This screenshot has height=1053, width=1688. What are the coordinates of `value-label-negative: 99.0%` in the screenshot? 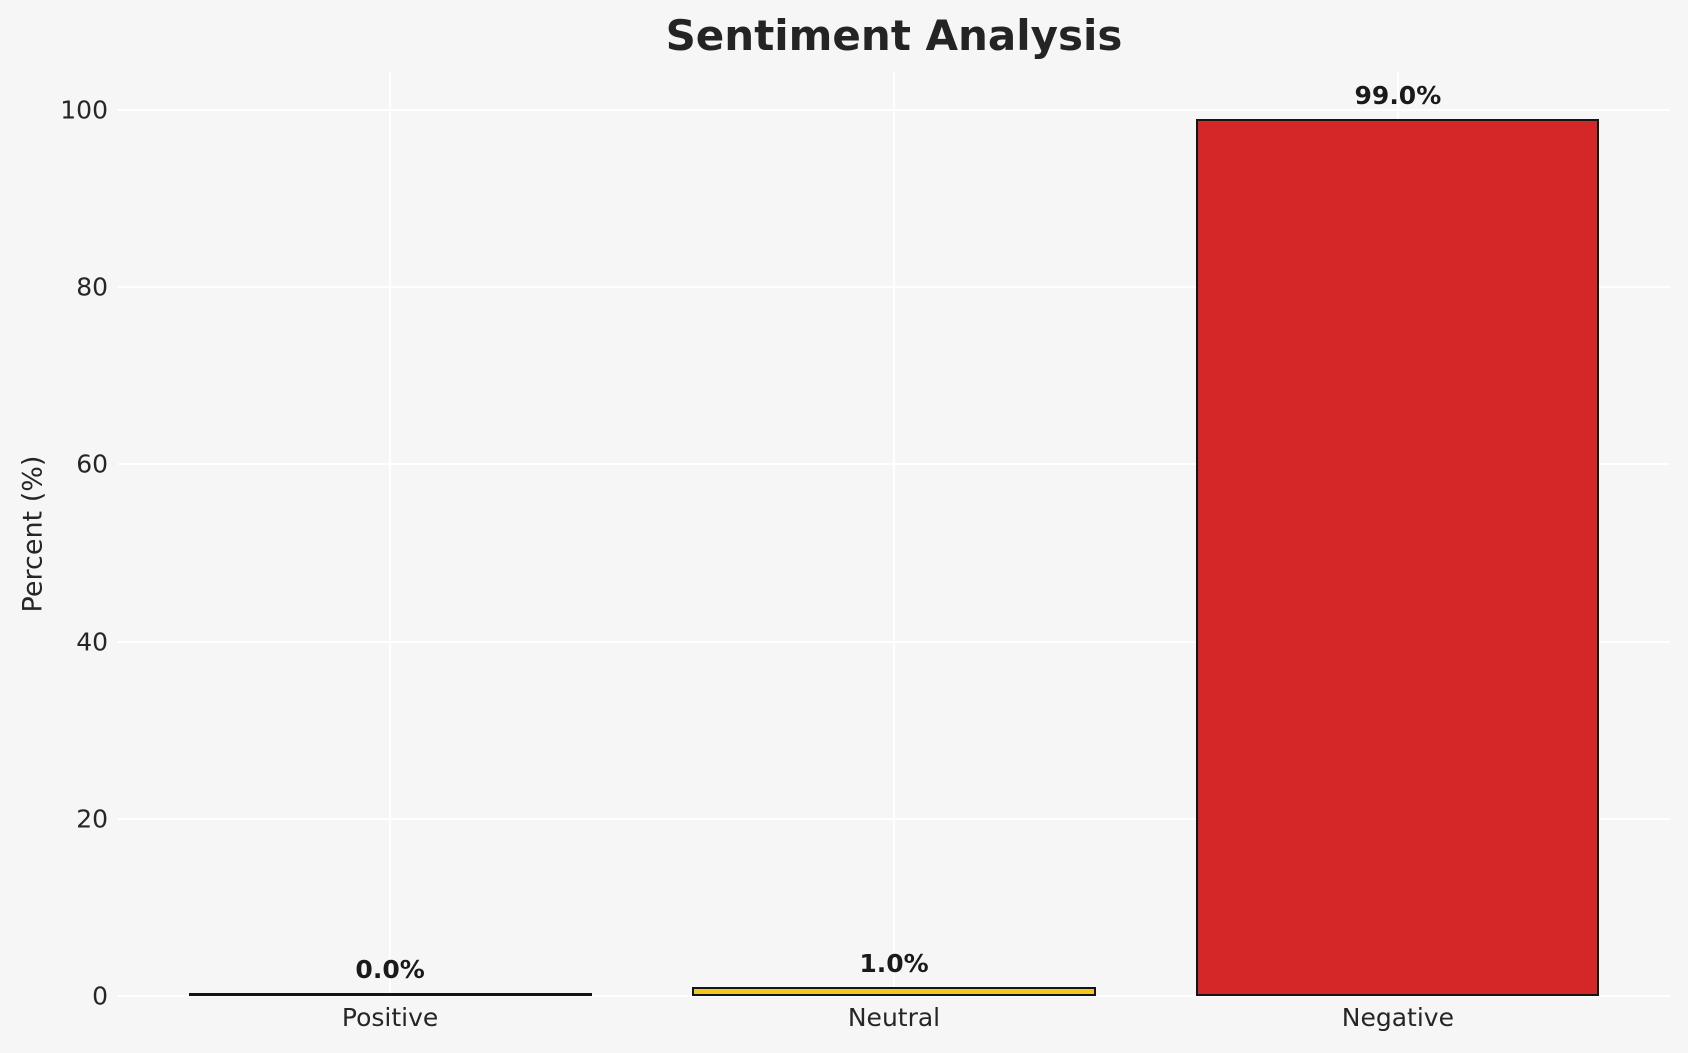 It's located at (1398, 95).